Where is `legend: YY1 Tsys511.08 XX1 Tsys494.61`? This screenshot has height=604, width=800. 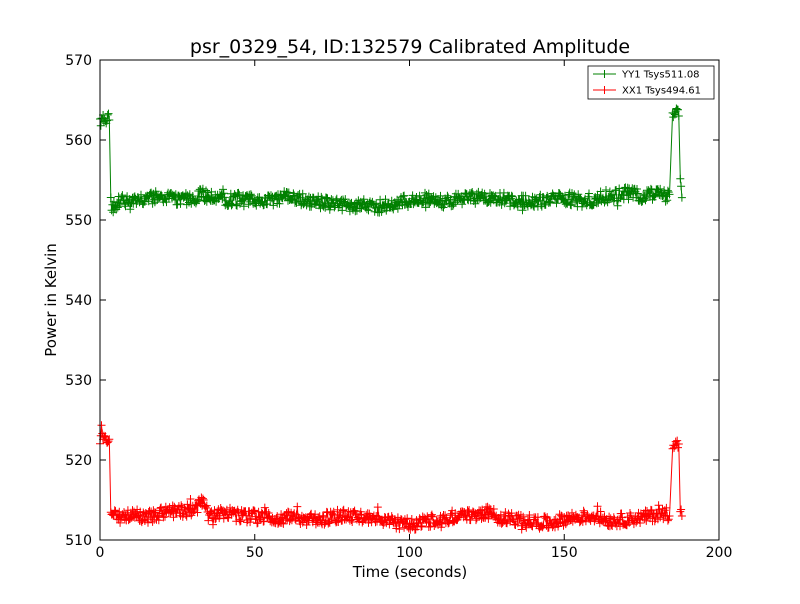
legend: YY1 Tsys511.08 XX1 Tsys494.61 is located at coordinates (651, 82).